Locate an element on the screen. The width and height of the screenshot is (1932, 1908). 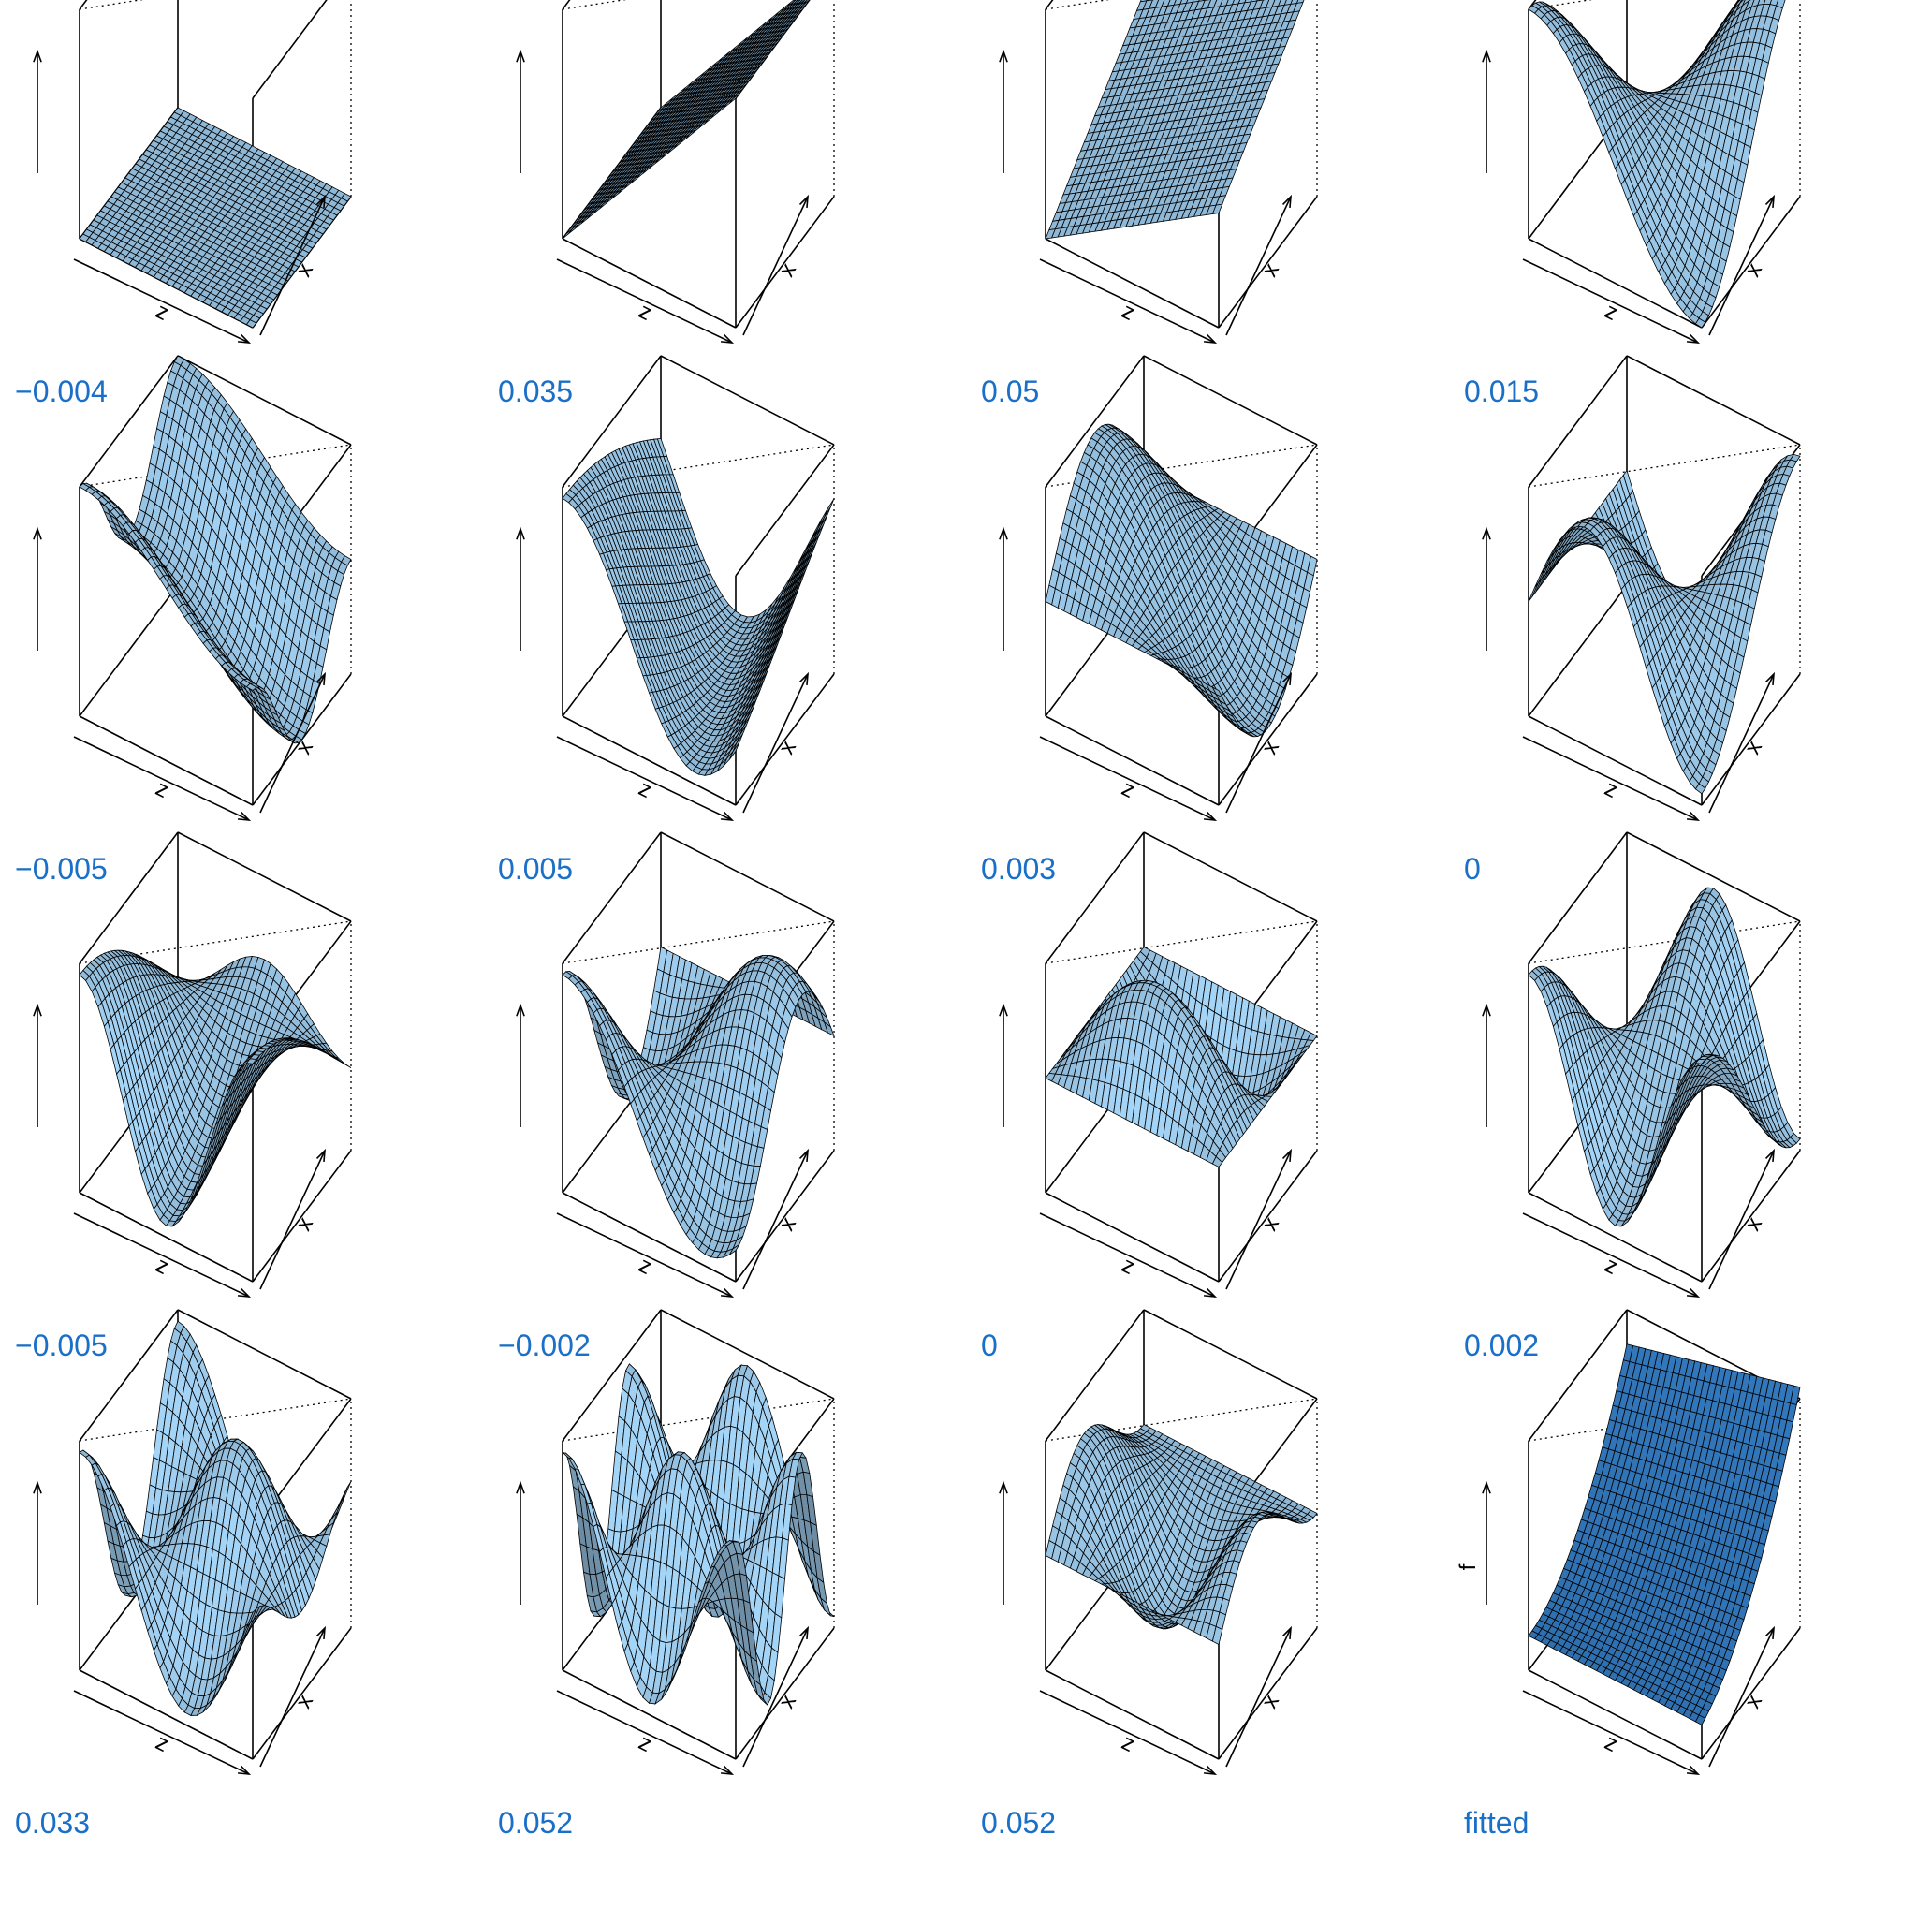
surface-panel-10: z x −0.002 is located at coordinates (724, 1131).